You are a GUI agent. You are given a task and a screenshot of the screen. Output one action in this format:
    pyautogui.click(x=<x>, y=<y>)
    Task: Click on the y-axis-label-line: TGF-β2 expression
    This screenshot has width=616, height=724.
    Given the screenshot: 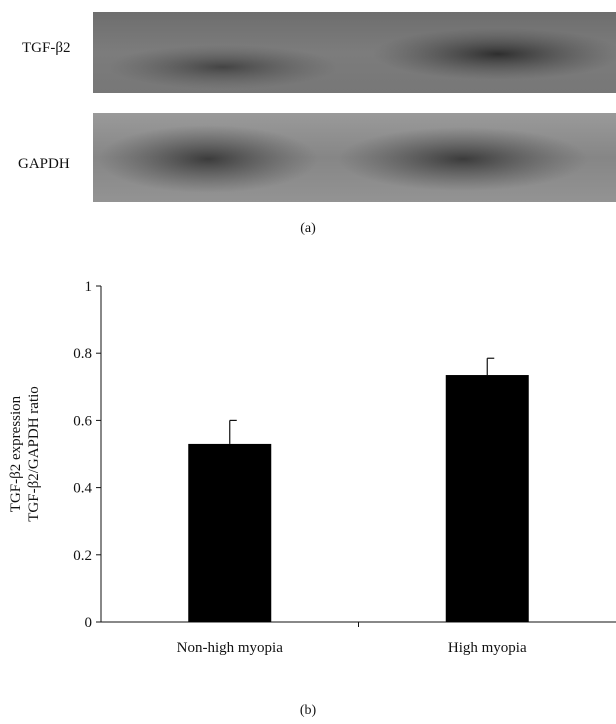 What is the action you would take?
    pyautogui.click(x=16, y=453)
    